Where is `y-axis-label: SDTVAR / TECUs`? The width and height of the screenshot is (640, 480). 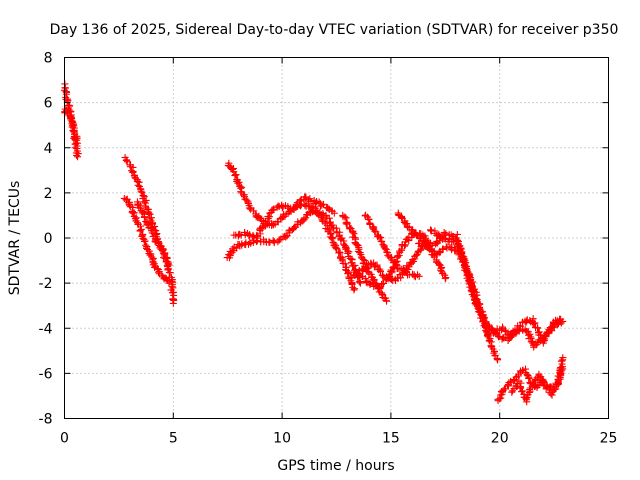
y-axis-label: SDTVAR / TECUs is located at coordinates (15, 238).